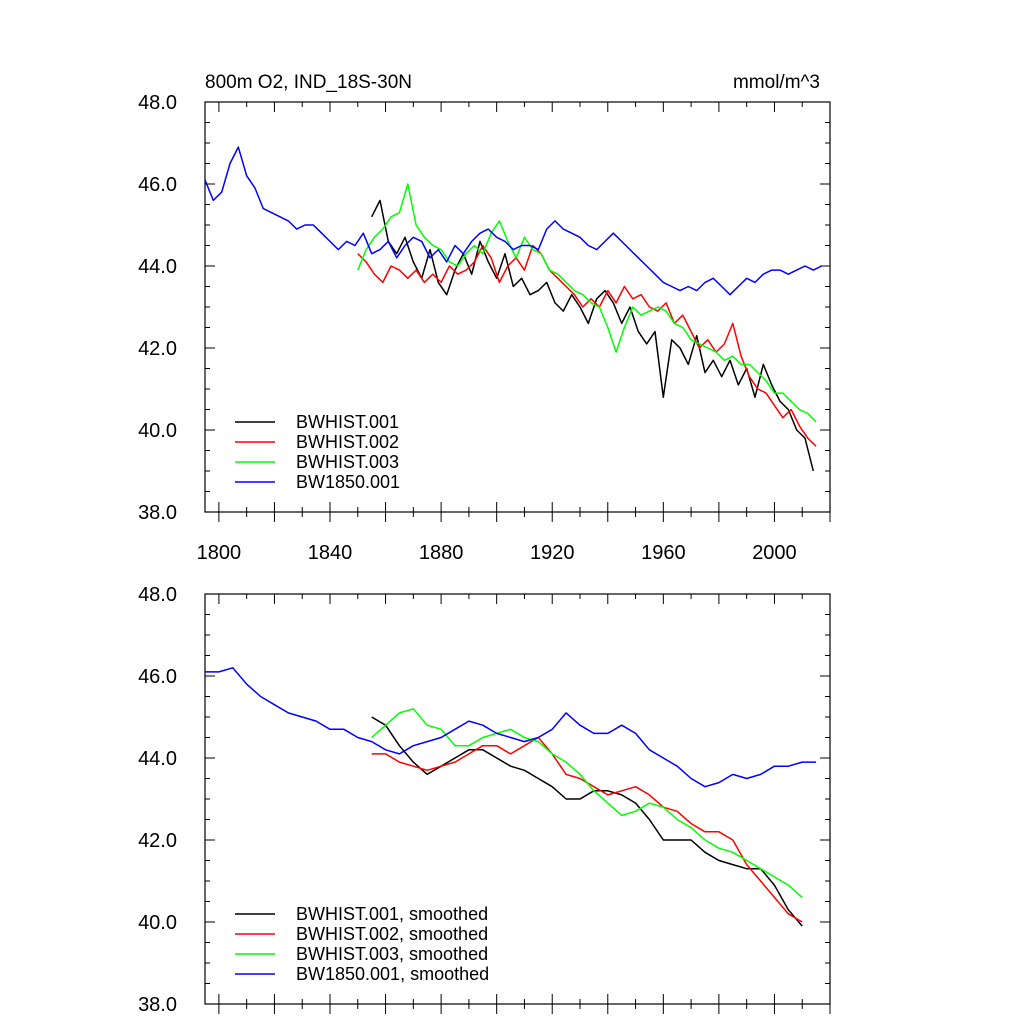  Describe the element at coordinates (663, 553) in the screenshot. I see `x-tick-label: 1960` at that location.